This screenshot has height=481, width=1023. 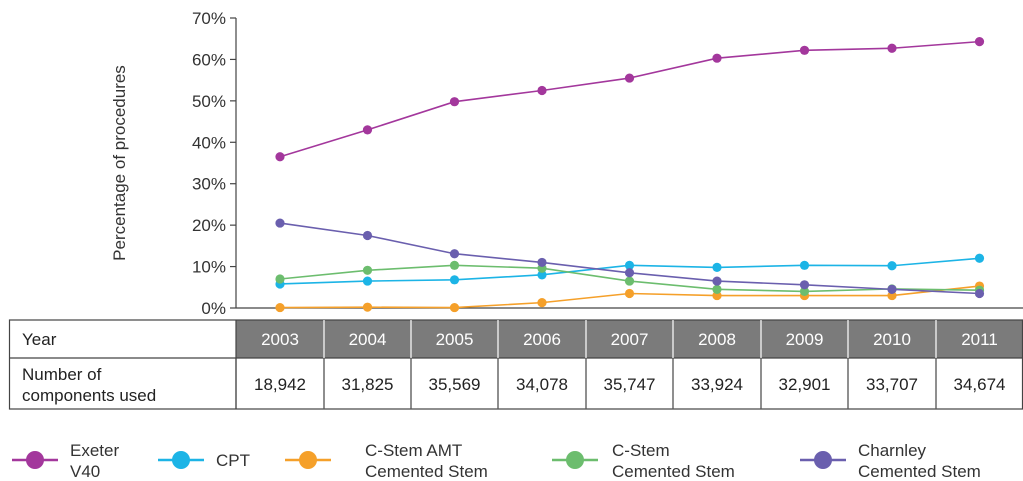 What do you see at coordinates (542, 339) in the screenshot?
I see `x-tick-label: 2006` at bounding box center [542, 339].